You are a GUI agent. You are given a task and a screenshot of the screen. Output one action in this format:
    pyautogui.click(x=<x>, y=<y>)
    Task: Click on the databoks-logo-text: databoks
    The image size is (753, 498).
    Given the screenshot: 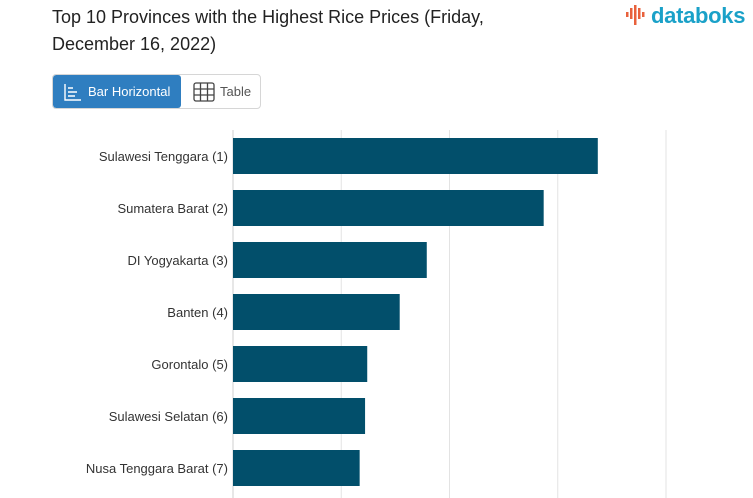 What is the action you would take?
    pyautogui.click(x=698, y=15)
    